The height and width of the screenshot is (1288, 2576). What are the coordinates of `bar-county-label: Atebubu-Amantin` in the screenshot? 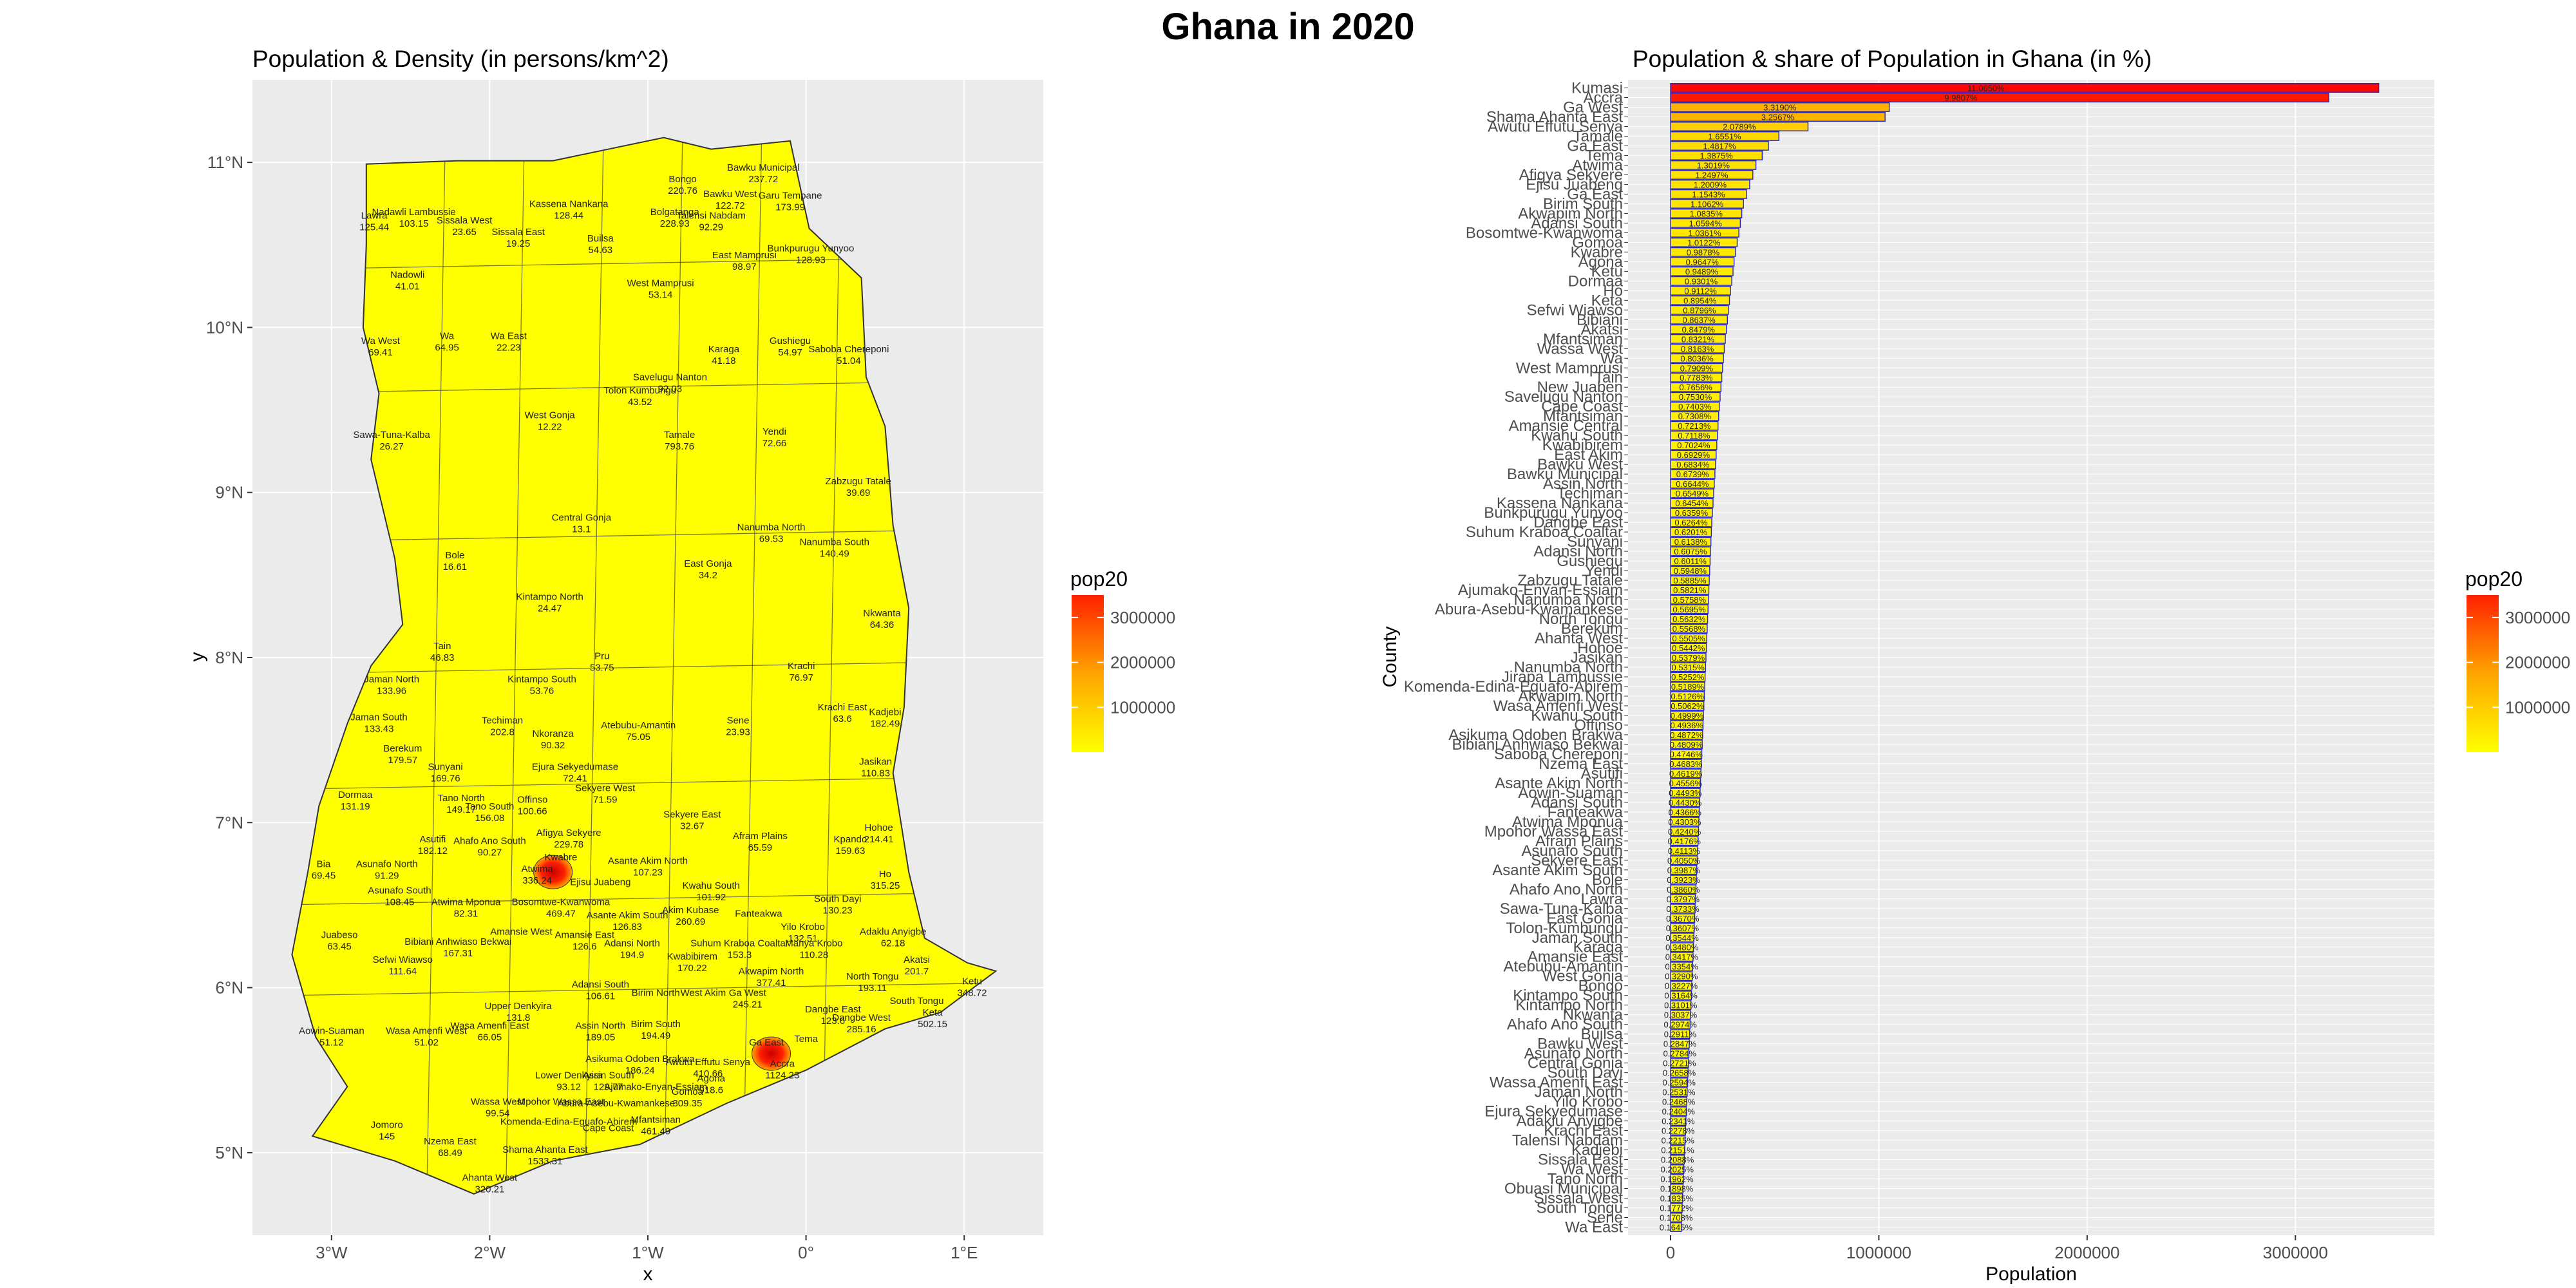 It's located at (1564, 967).